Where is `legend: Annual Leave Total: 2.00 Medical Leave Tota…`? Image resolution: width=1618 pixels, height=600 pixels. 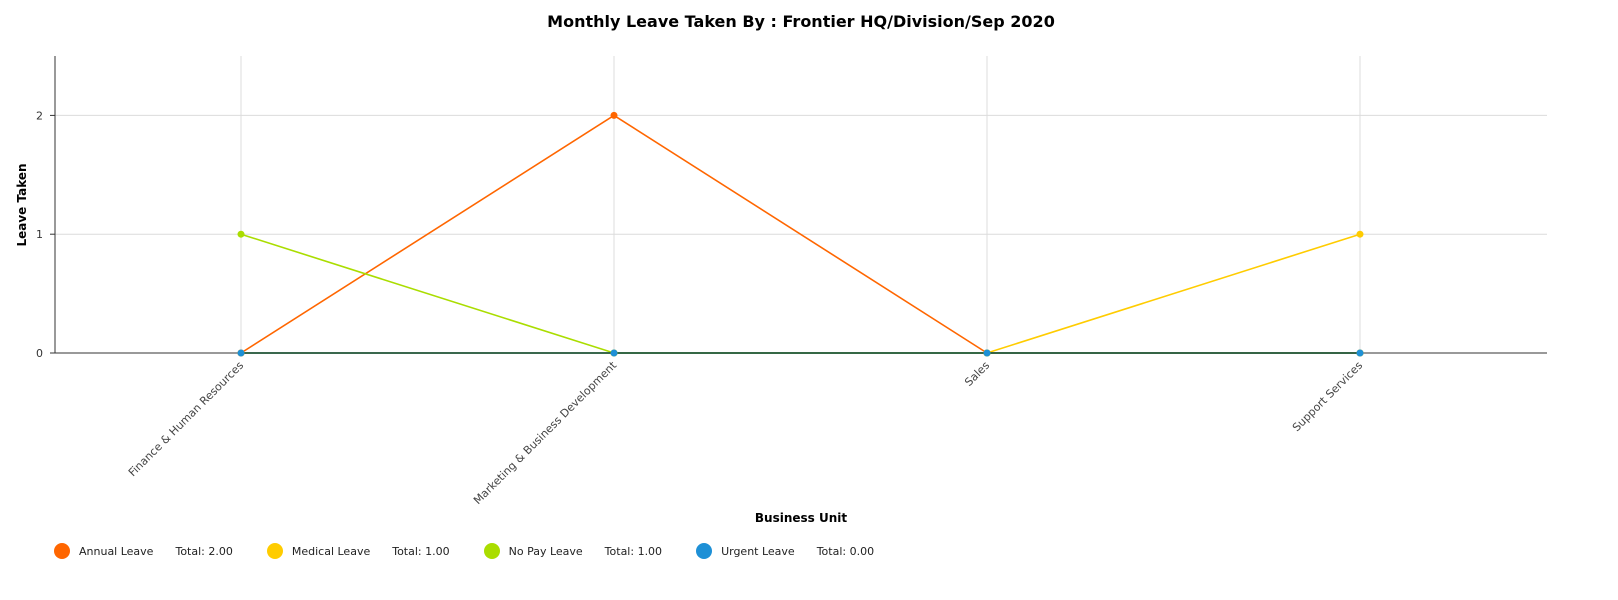
legend: Annual Leave Total: 2.00 Medical Leave Tota… is located at coordinates (481, 551).